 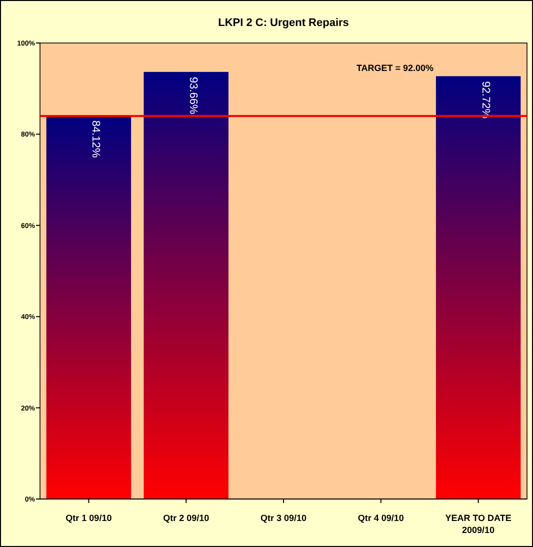 What do you see at coordinates (283, 518) in the screenshot?
I see `x-tick-label: Qtr 3 09/10` at bounding box center [283, 518].